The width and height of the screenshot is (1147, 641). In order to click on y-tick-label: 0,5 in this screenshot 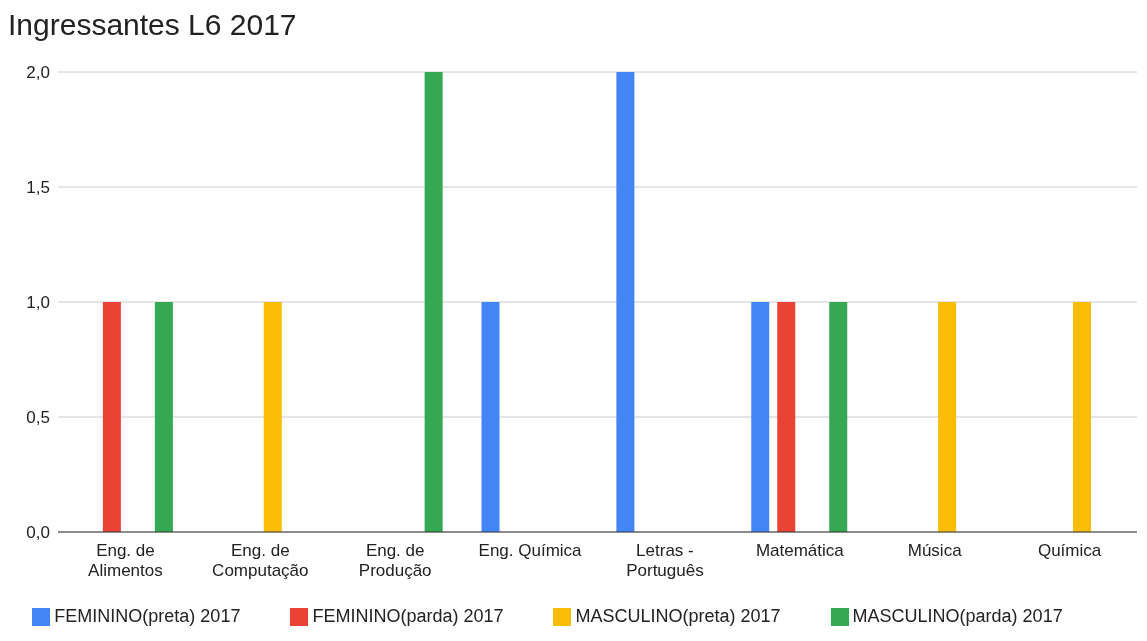, I will do `click(38, 418)`.